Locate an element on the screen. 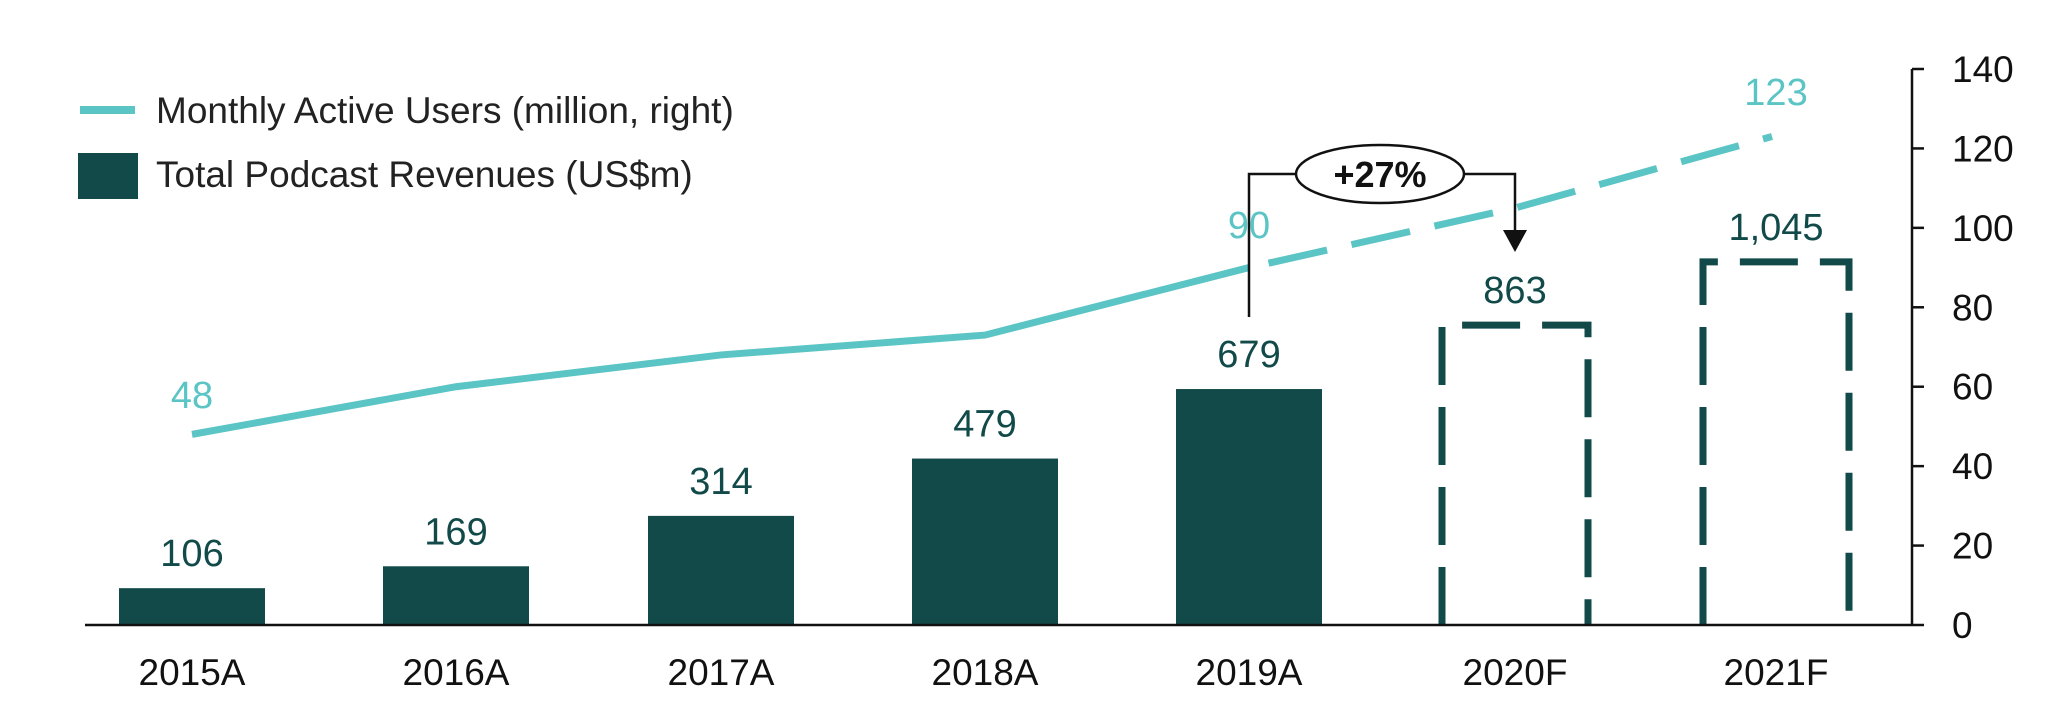 The height and width of the screenshot is (718, 2051). mau-line-forecast is located at coordinates (1510, 202).